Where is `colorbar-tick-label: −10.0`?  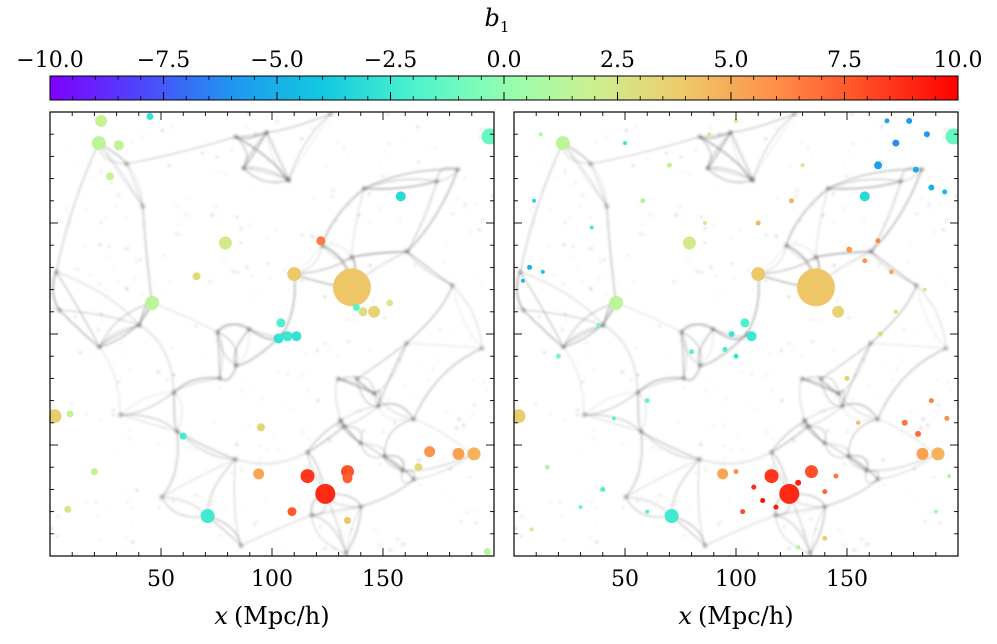 colorbar-tick-label: −10.0 is located at coordinates (49, 60).